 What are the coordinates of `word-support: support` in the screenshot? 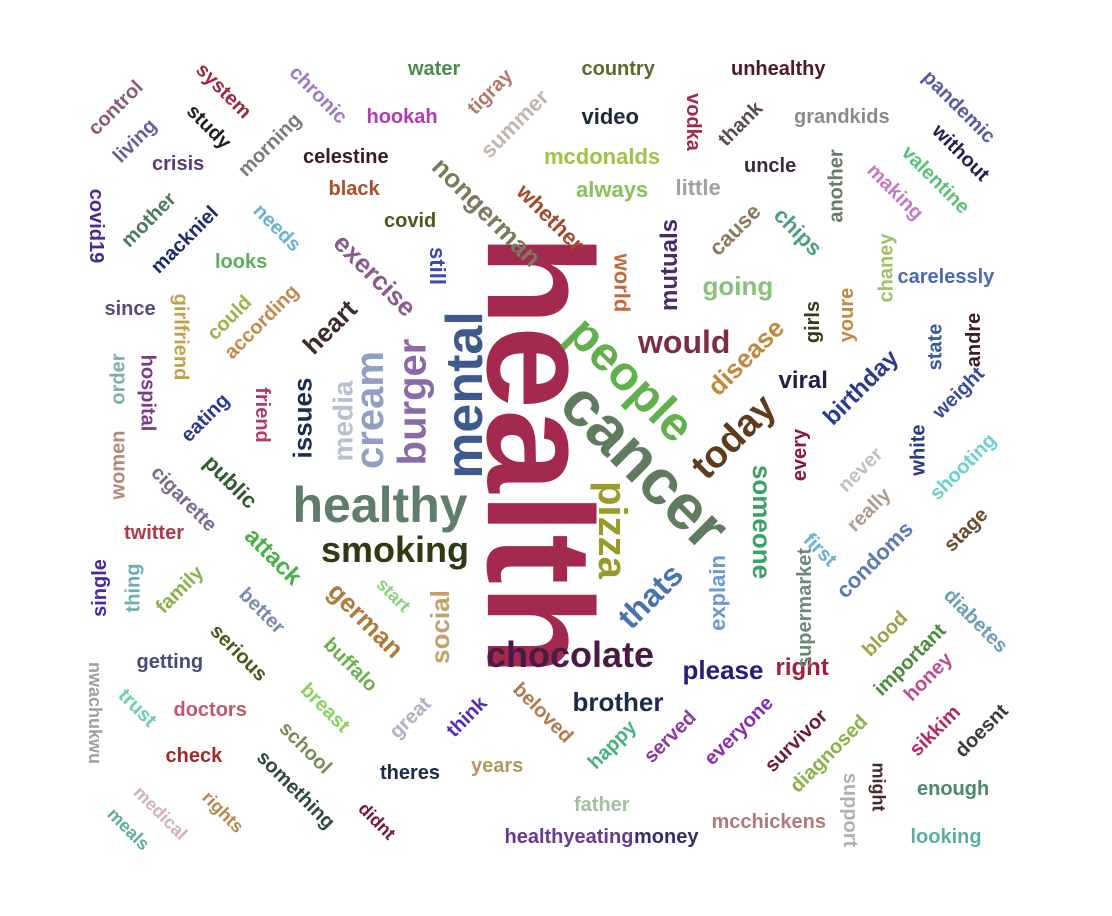 It's located at (850, 810).